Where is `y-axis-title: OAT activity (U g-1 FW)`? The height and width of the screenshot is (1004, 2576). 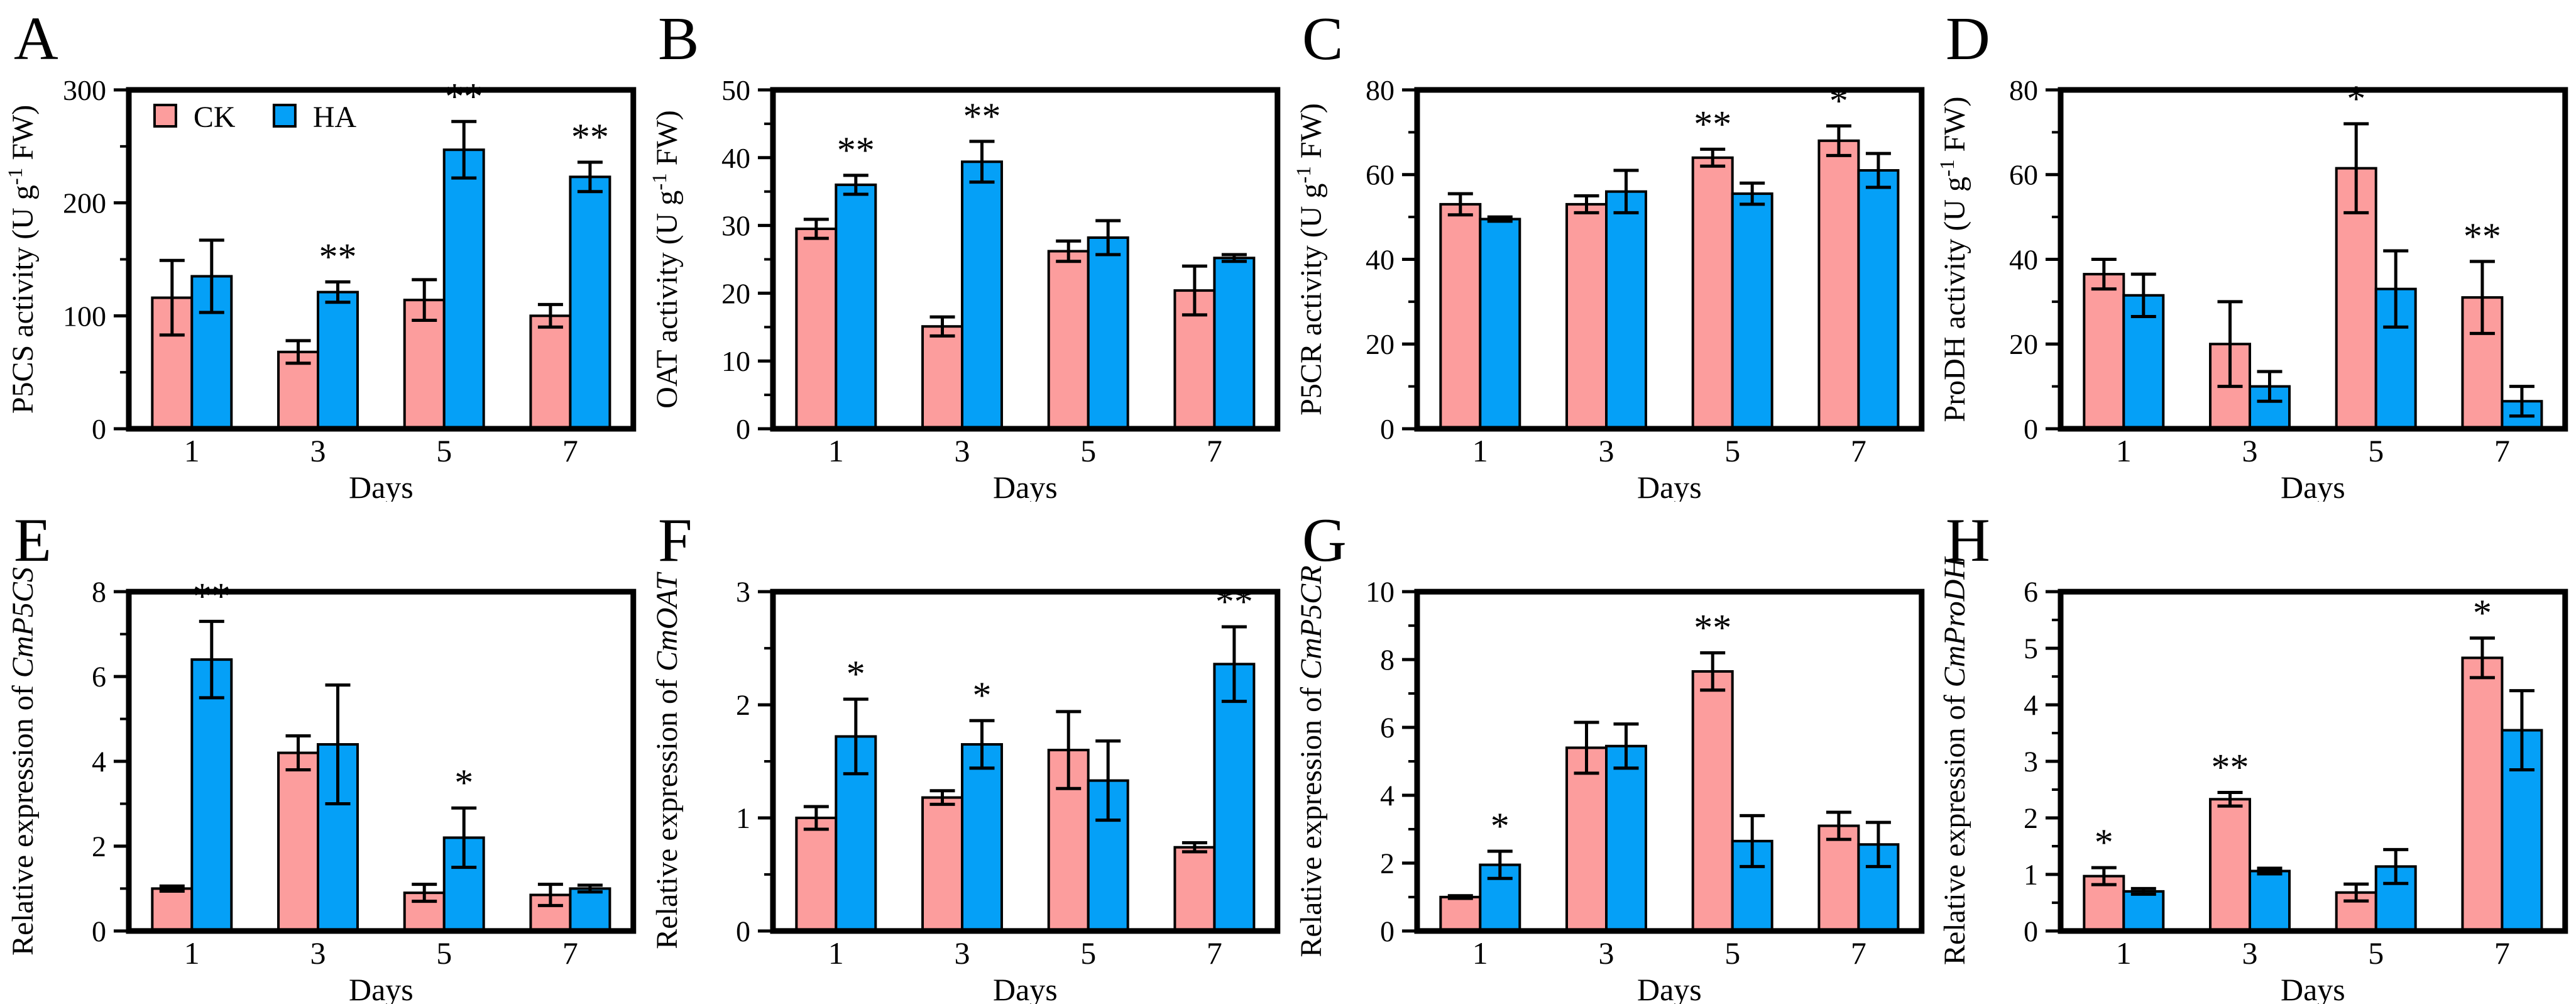
y-axis-title: OAT activity (U g-1 FW) is located at coordinates (666, 259).